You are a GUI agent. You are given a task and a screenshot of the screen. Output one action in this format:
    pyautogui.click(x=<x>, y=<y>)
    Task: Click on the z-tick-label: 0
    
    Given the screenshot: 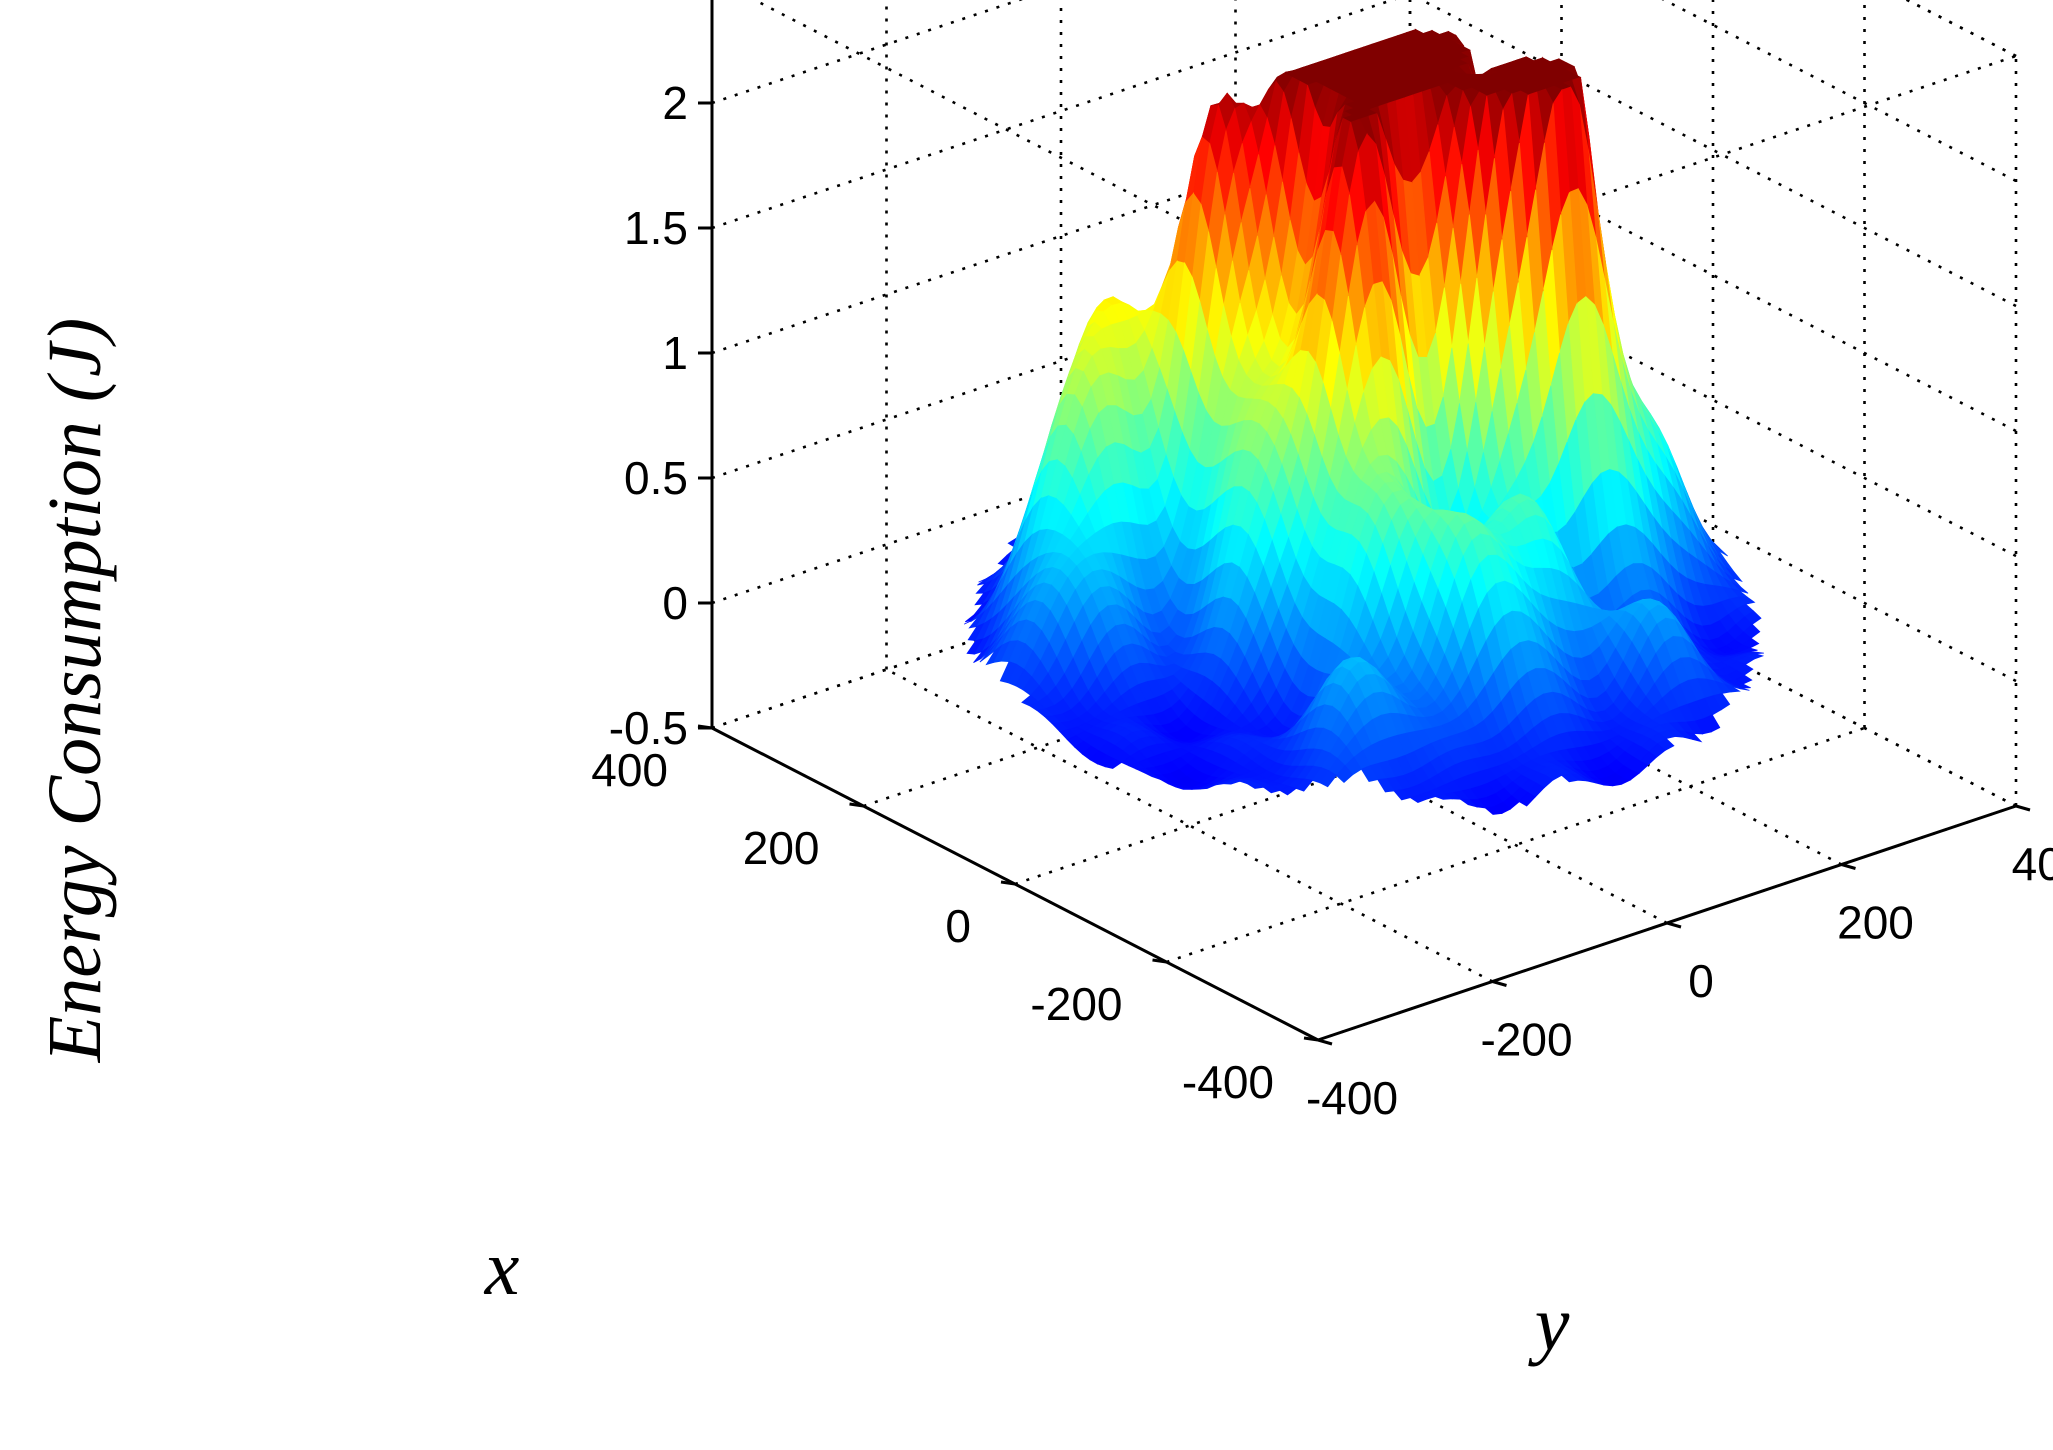 What is the action you would take?
    pyautogui.click(x=675, y=603)
    